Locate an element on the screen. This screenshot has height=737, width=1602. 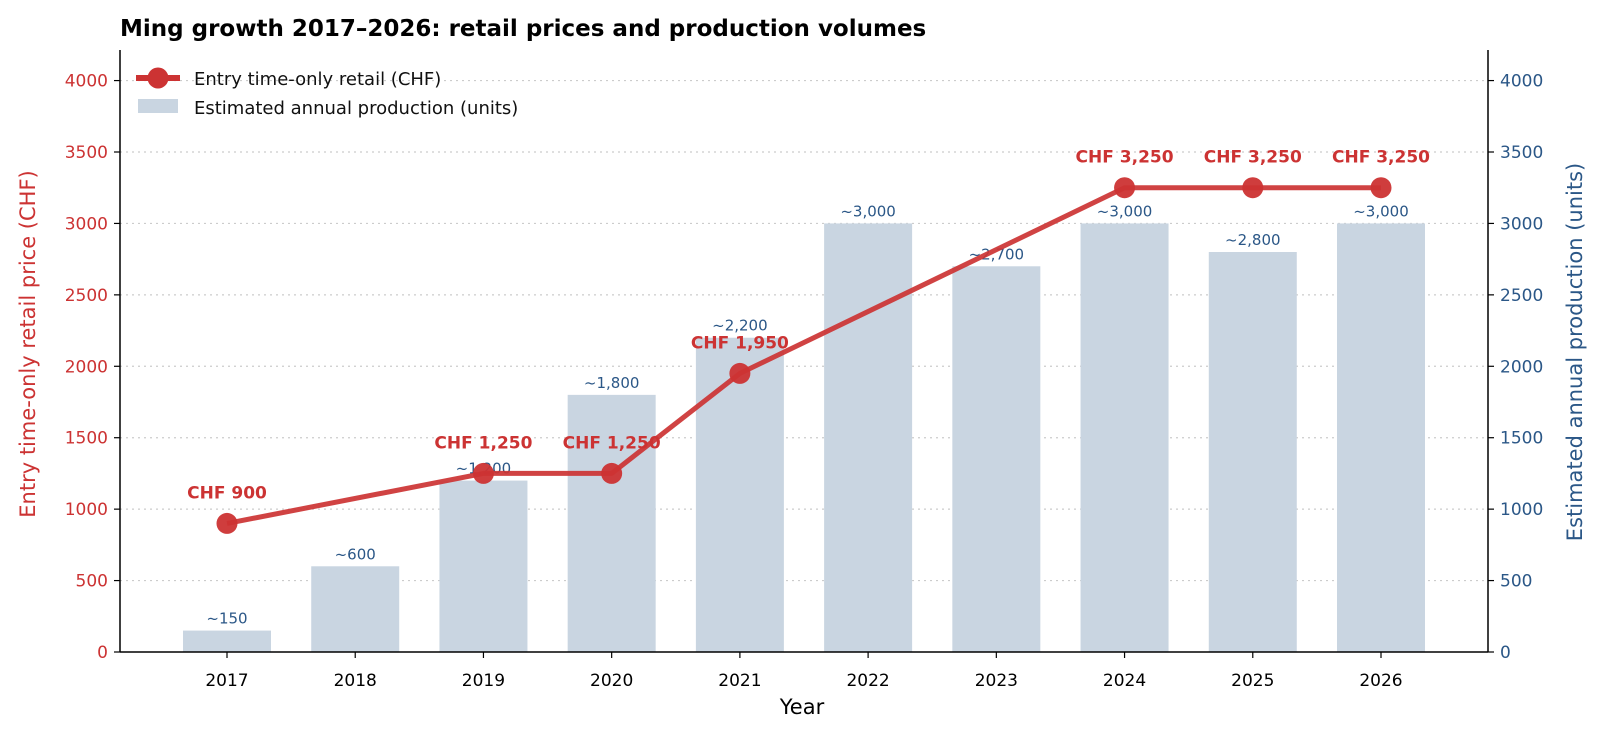
y-axis-right-label: Estimated annual production (units) is located at coordinates (1575, 352).